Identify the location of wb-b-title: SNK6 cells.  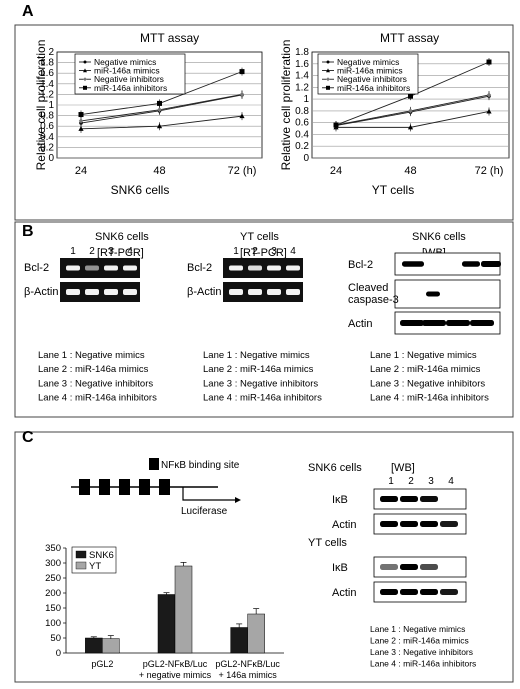
(439, 237).